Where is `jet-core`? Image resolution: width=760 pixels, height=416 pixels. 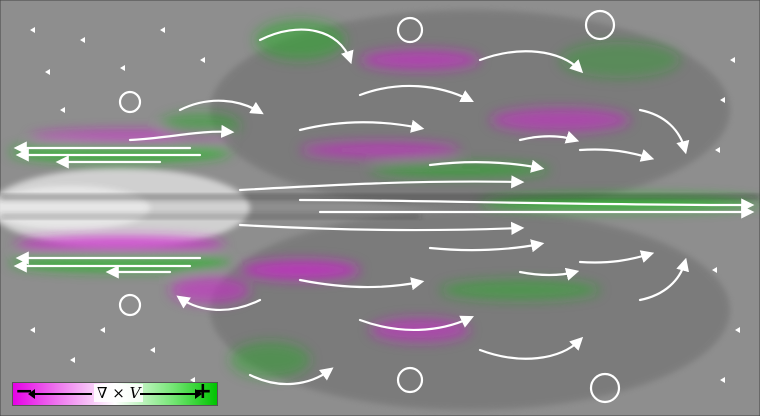 jet-core is located at coordinates (380, 206).